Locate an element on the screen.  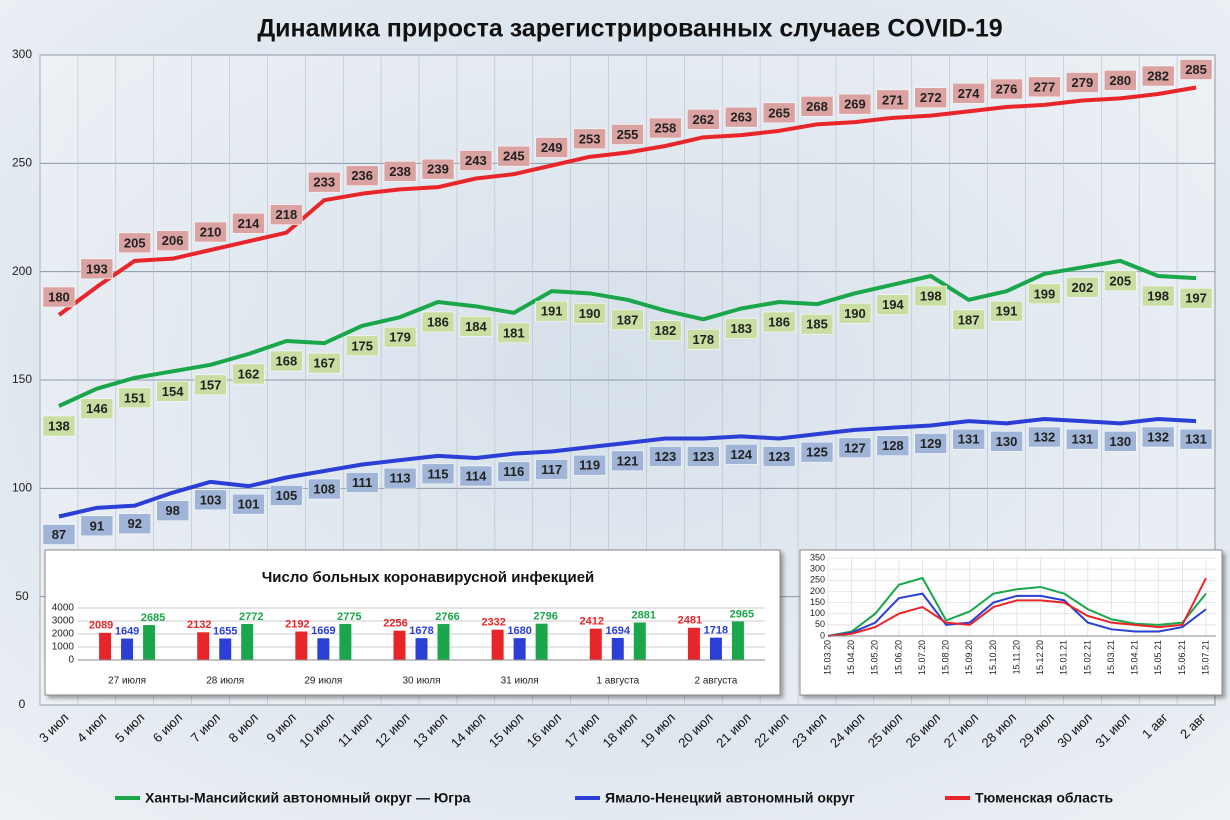
data-label: 198 is located at coordinates (931, 295).